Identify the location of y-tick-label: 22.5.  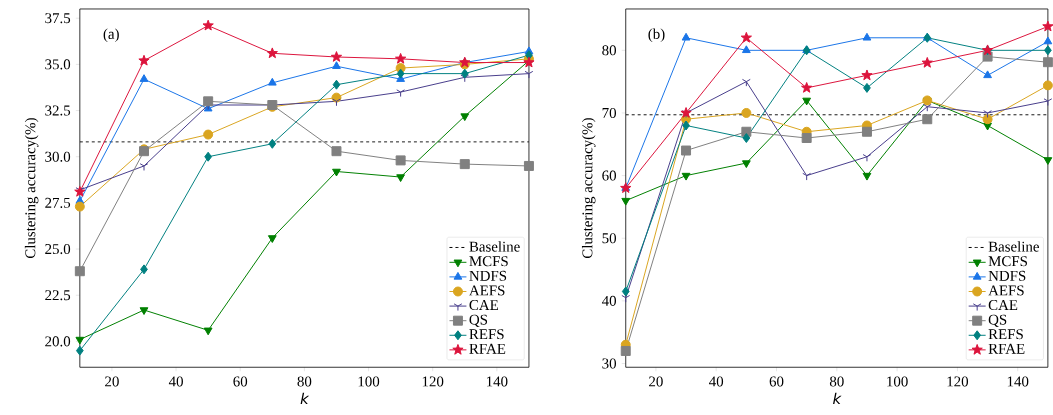
(58, 295).